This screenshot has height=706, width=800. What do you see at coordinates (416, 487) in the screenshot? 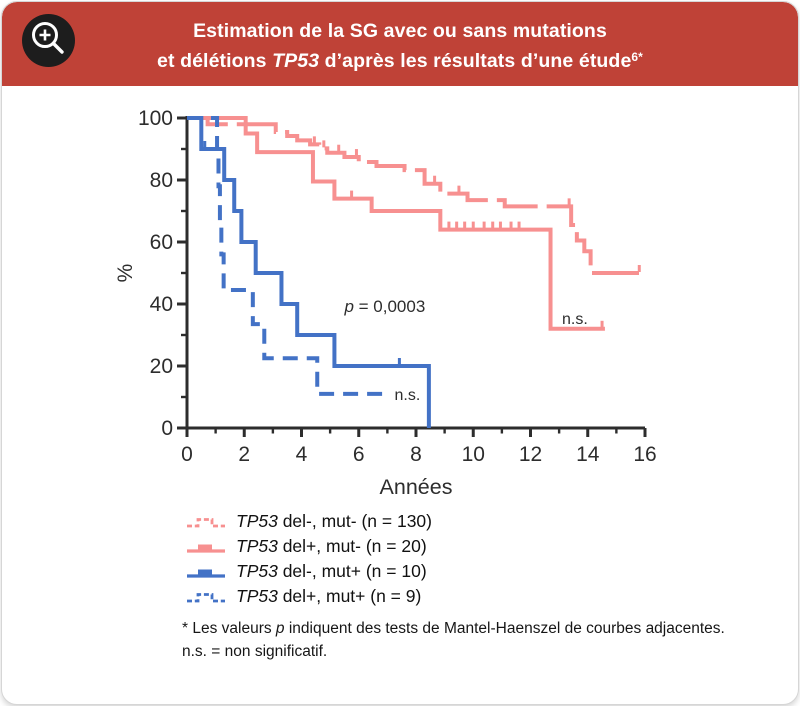
I see `x-axis-label: Années` at bounding box center [416, 487].